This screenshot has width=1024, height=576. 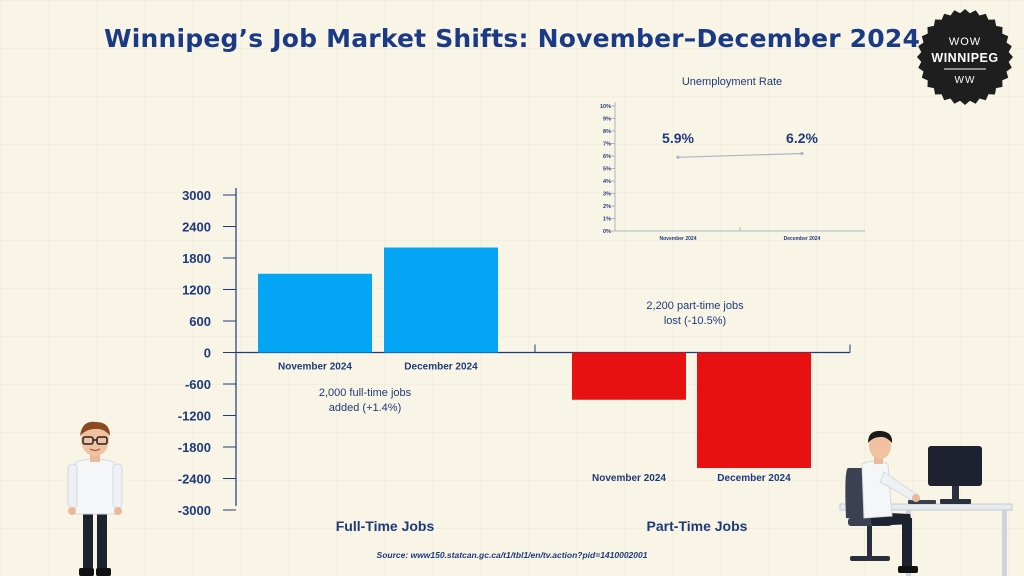 What do you see at coordinates (802, 138) in the screenshot?
I see `inset-data-label: 6.2%` at bounding box center [802, 138].